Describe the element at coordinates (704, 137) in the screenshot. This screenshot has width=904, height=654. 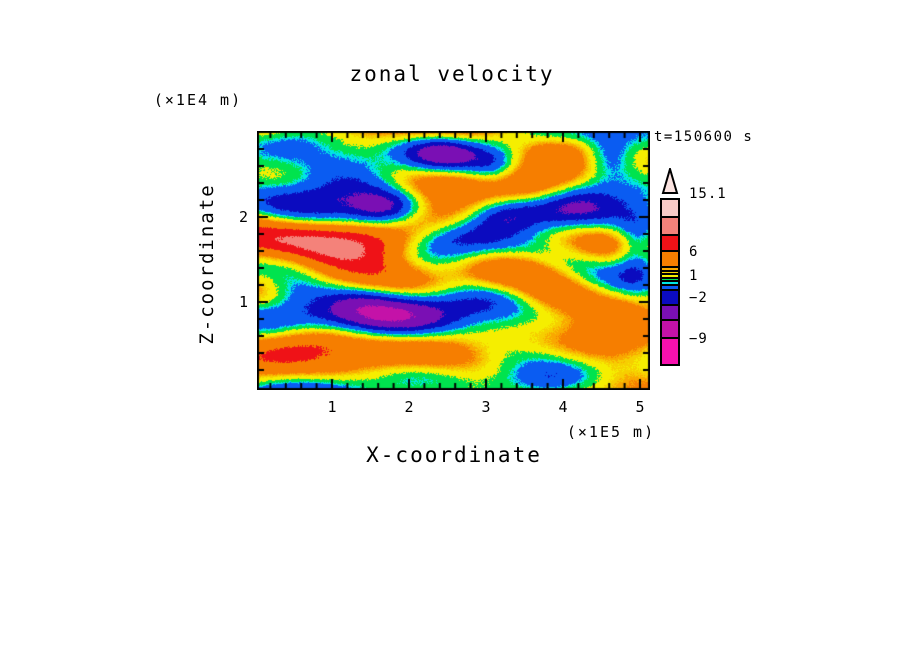
I see `time-annotation: t=150600 s` at that location.